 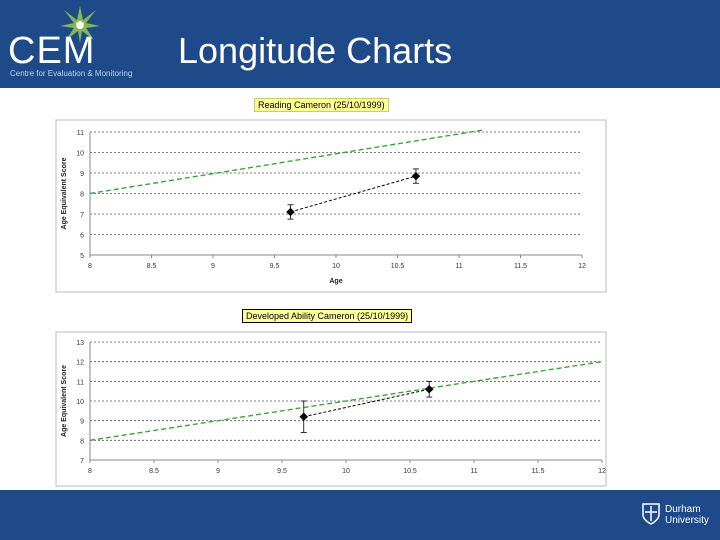 I want to click on durham-university-logo: Durham University, so click(x=687, y=515).